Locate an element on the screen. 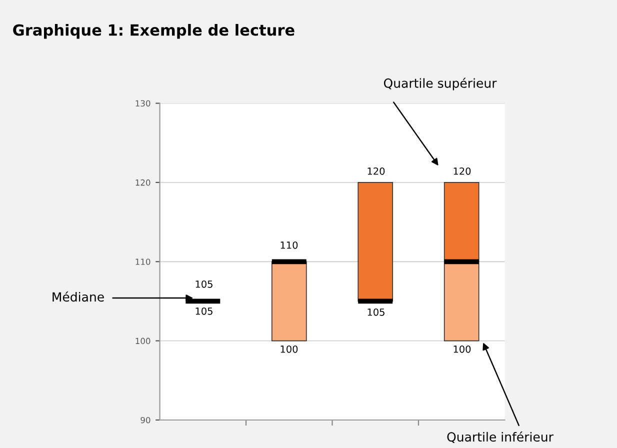  y-tick-label: 100 is located at coordinates (143, 341).